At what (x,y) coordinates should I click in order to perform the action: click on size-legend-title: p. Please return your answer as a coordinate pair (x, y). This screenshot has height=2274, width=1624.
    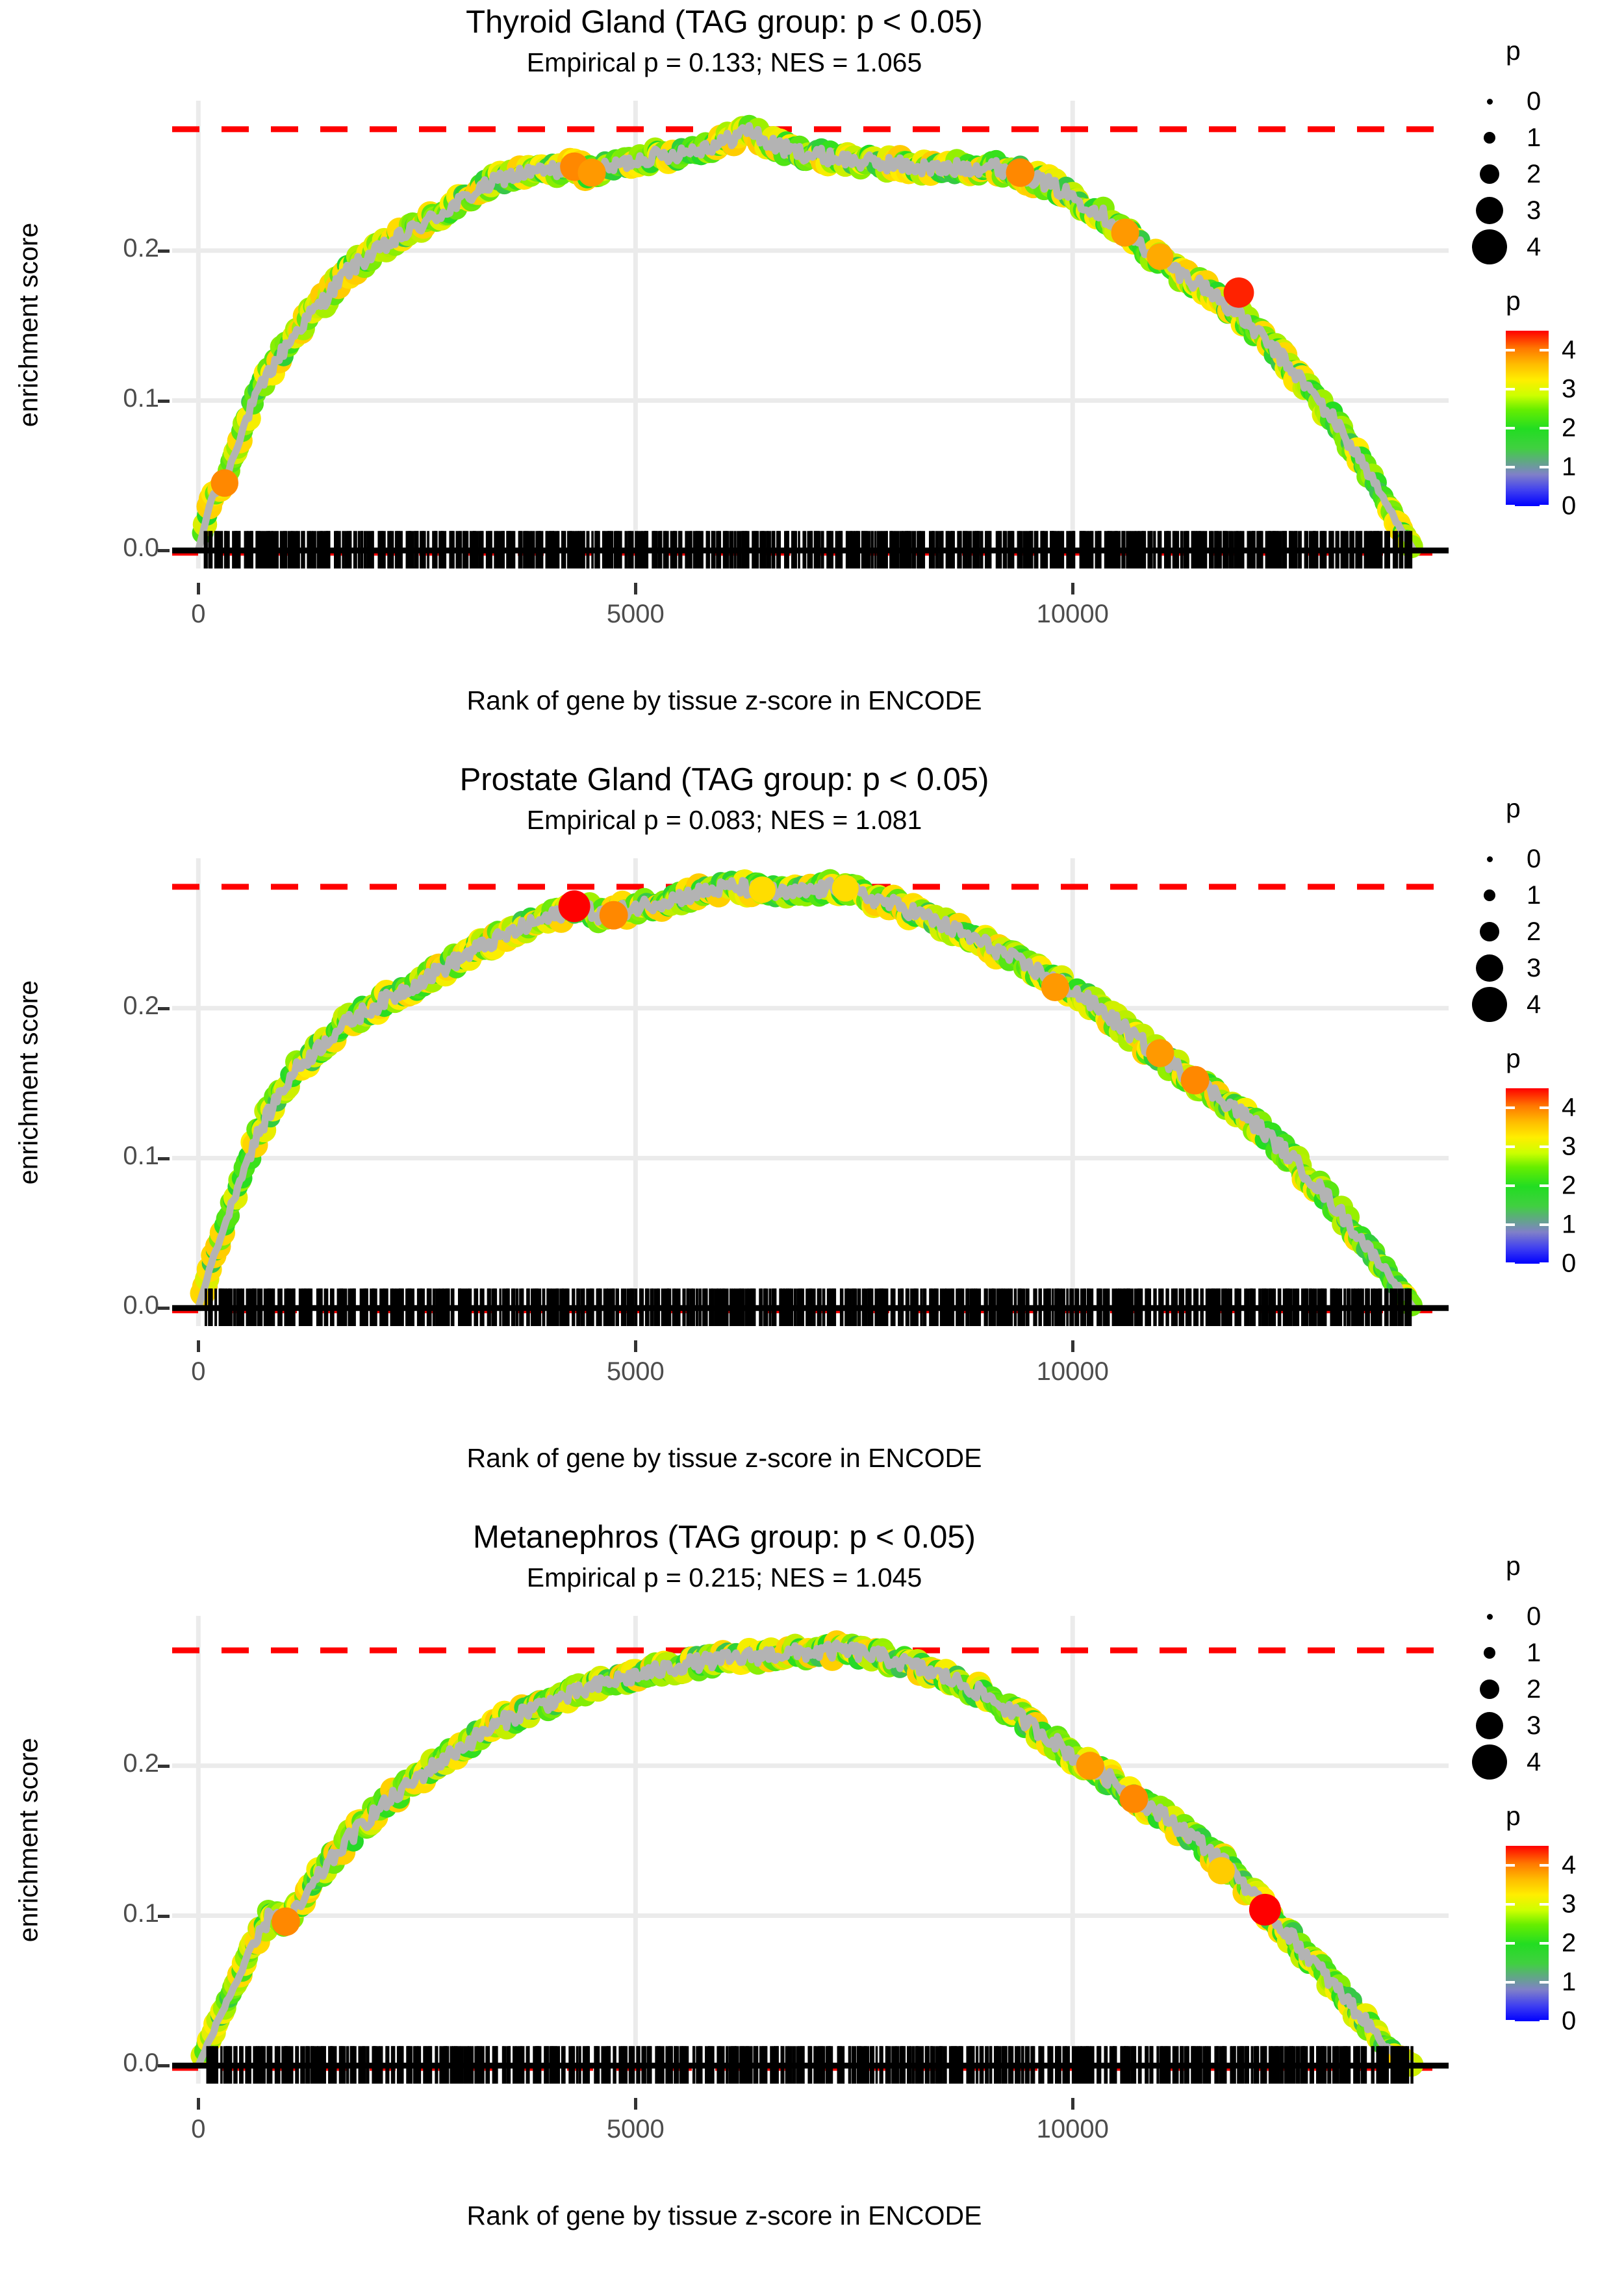
    Looking at the image, I should click on (1513, 1566).